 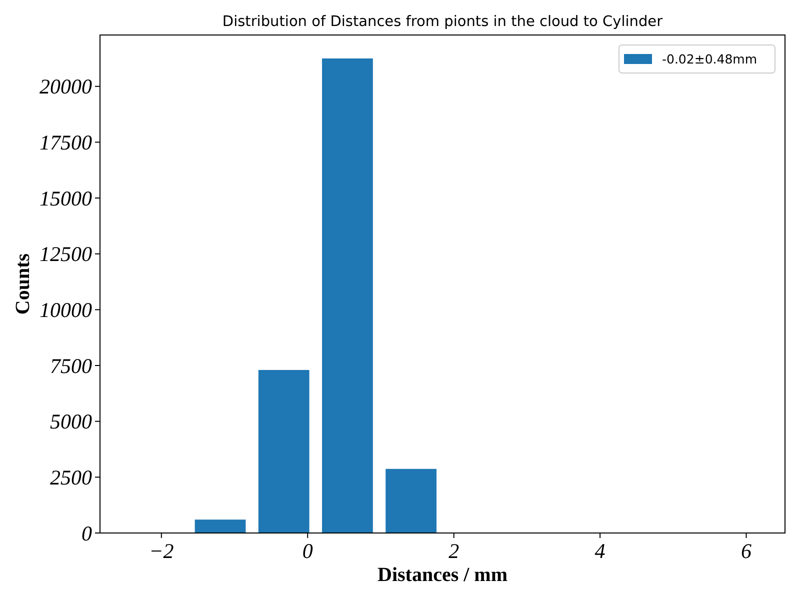 What do you see at coordinates (66, 254) in the screenshot?
I see `y-tick-label: 12500` at bounding box center [66, 254].